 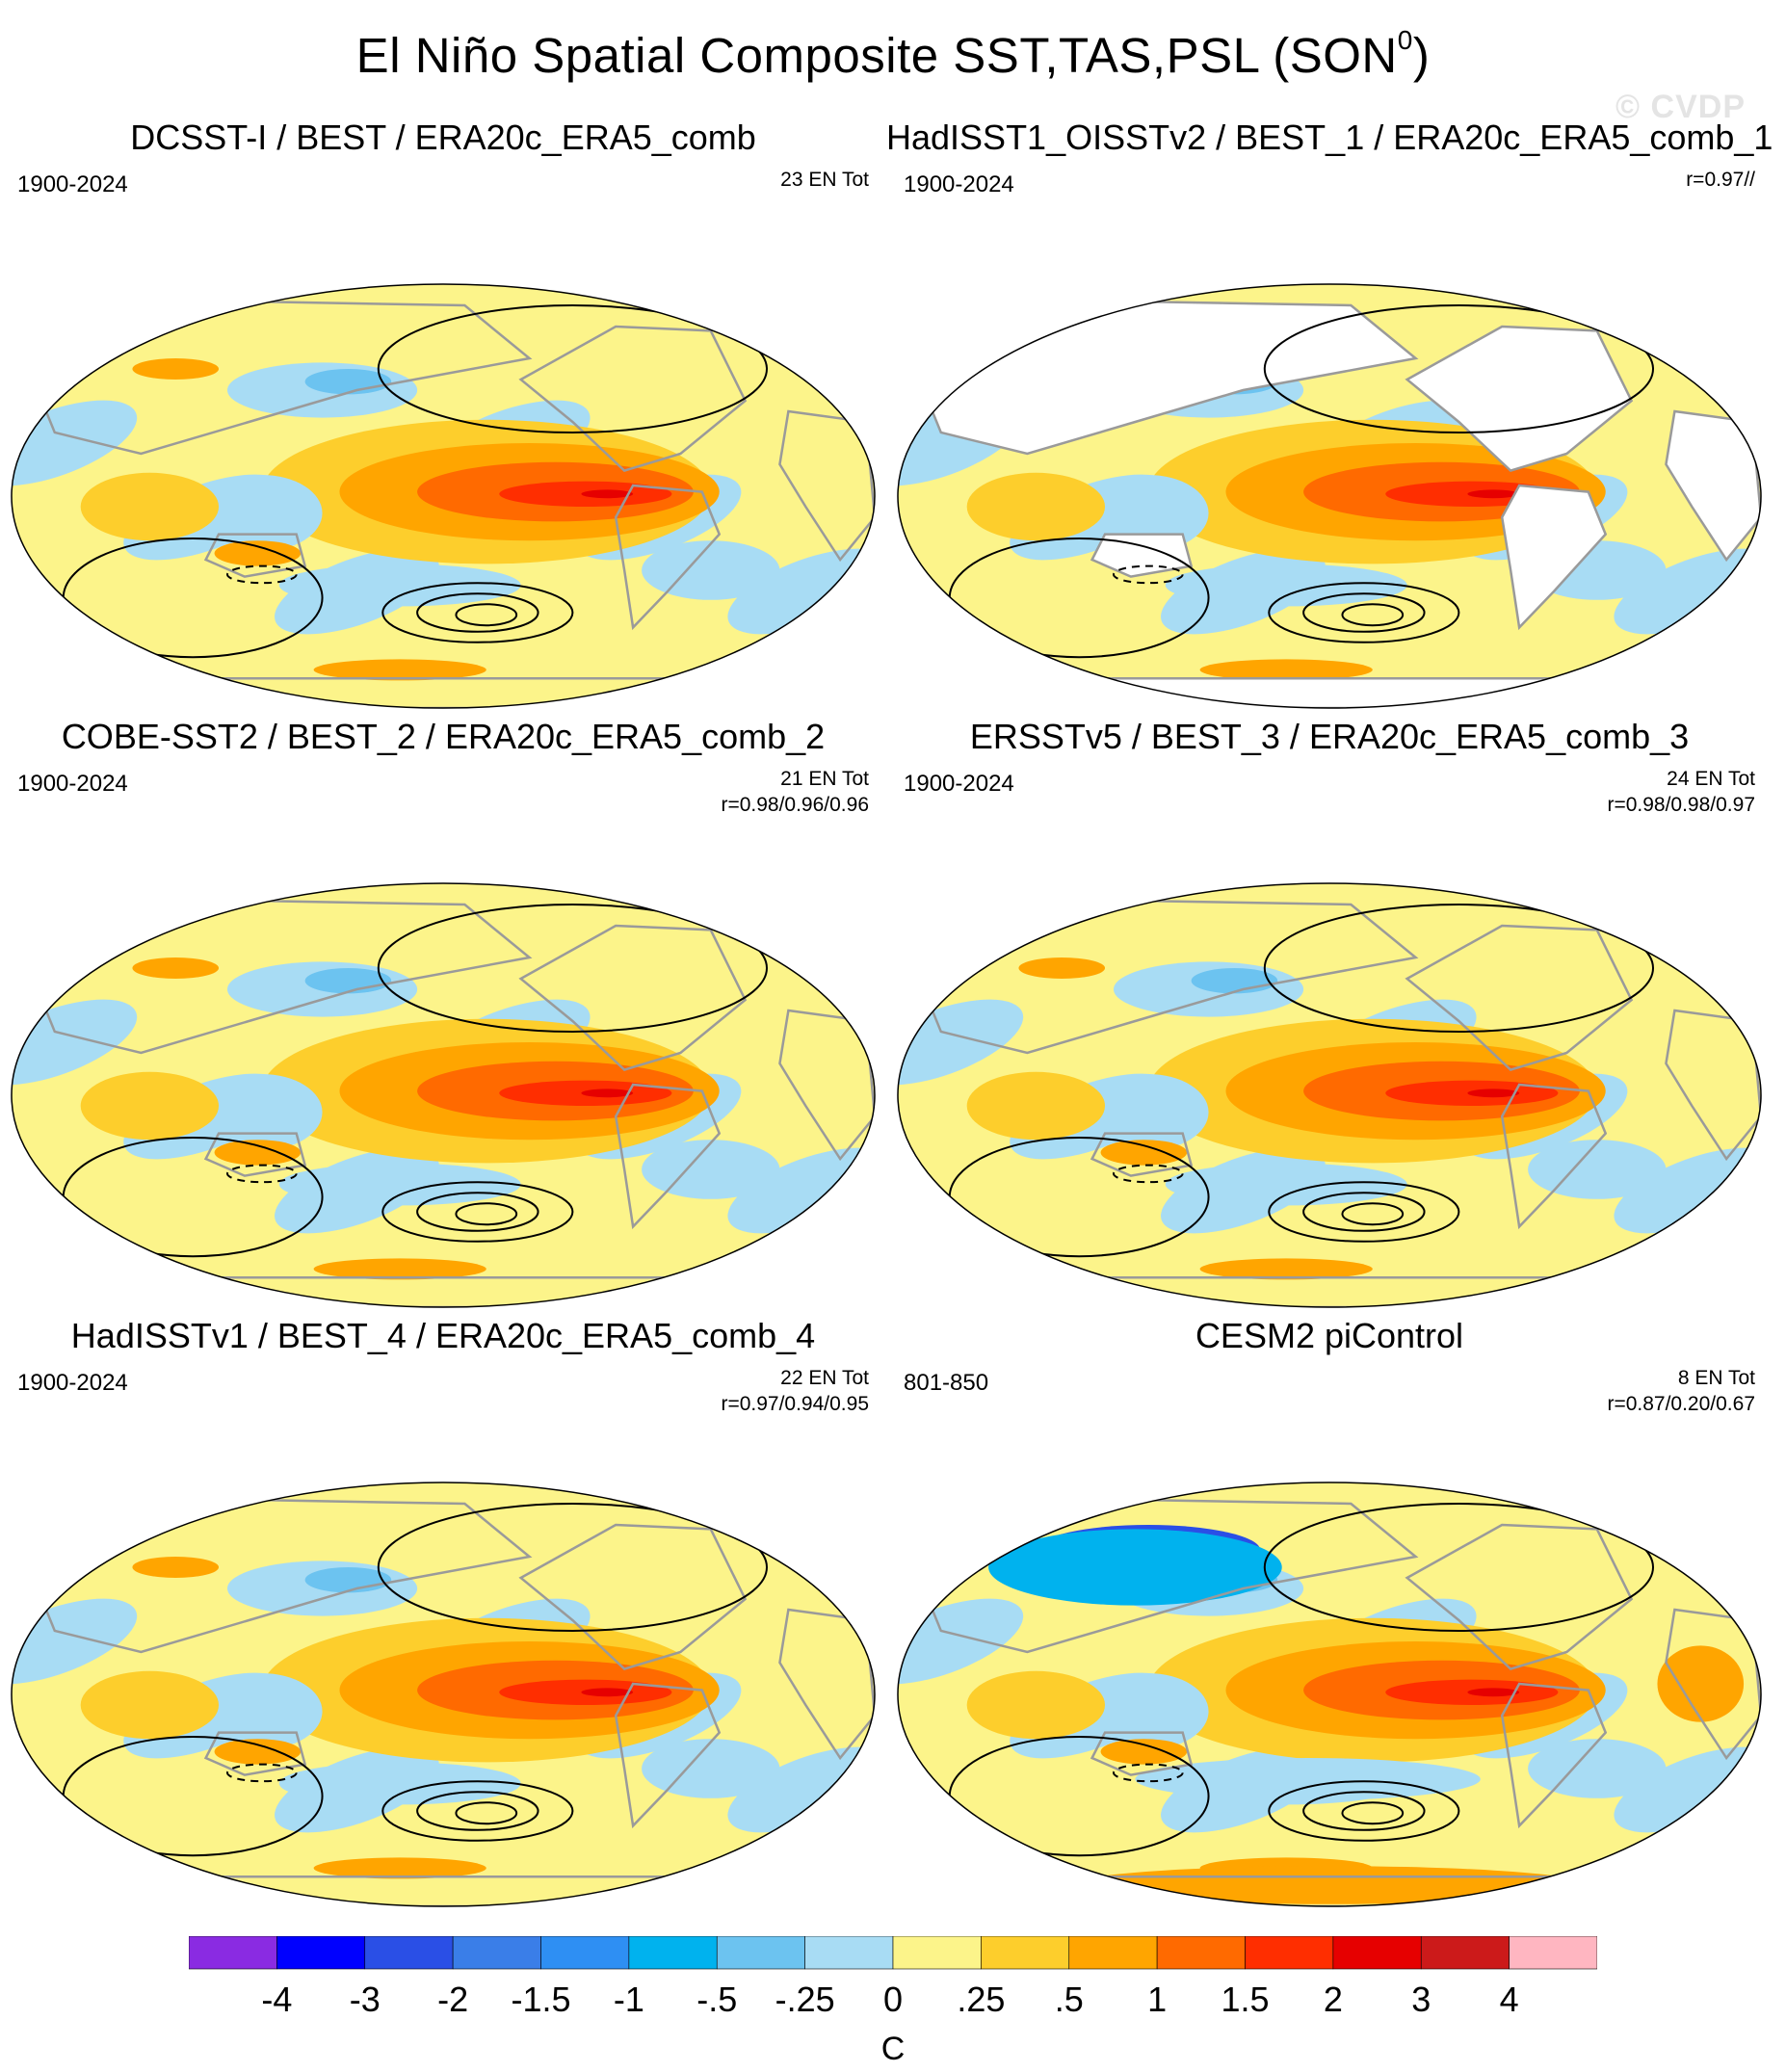 What do you see at coordinates (443, 1335) in the screenshot?
I see `panel-title: HadISSTv1 / BEST_4 / ERA20c_ERA5_comb_4` at bounding box center [443, 1335].